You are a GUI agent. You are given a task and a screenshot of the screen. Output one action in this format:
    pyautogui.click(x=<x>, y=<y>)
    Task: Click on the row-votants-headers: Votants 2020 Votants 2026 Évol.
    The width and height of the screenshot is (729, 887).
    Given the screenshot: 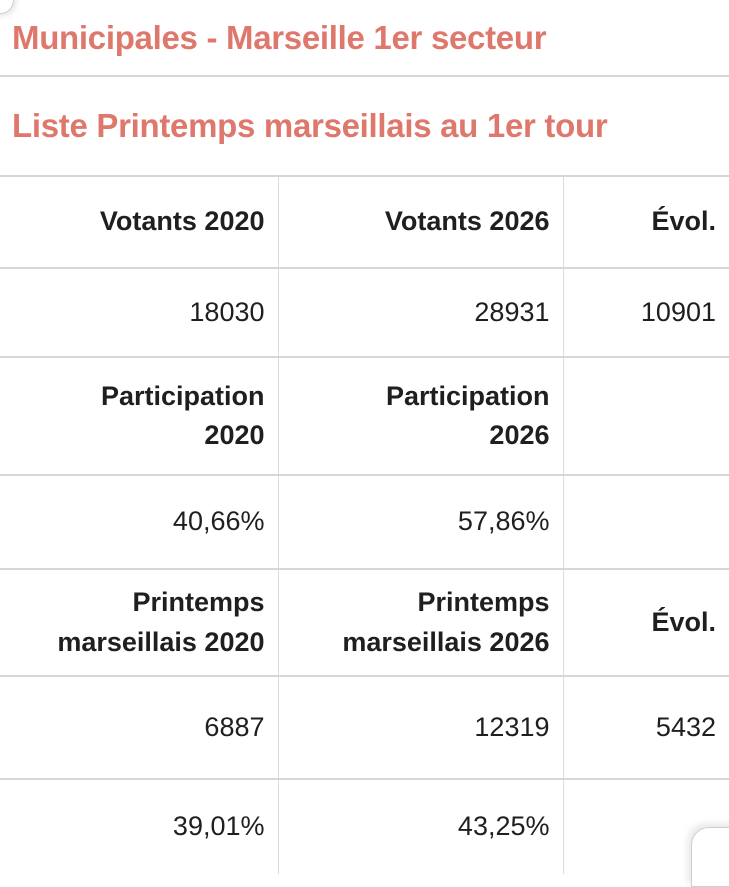 What is the action you would take?
    pyautogui.click(x=364, y=222)
    